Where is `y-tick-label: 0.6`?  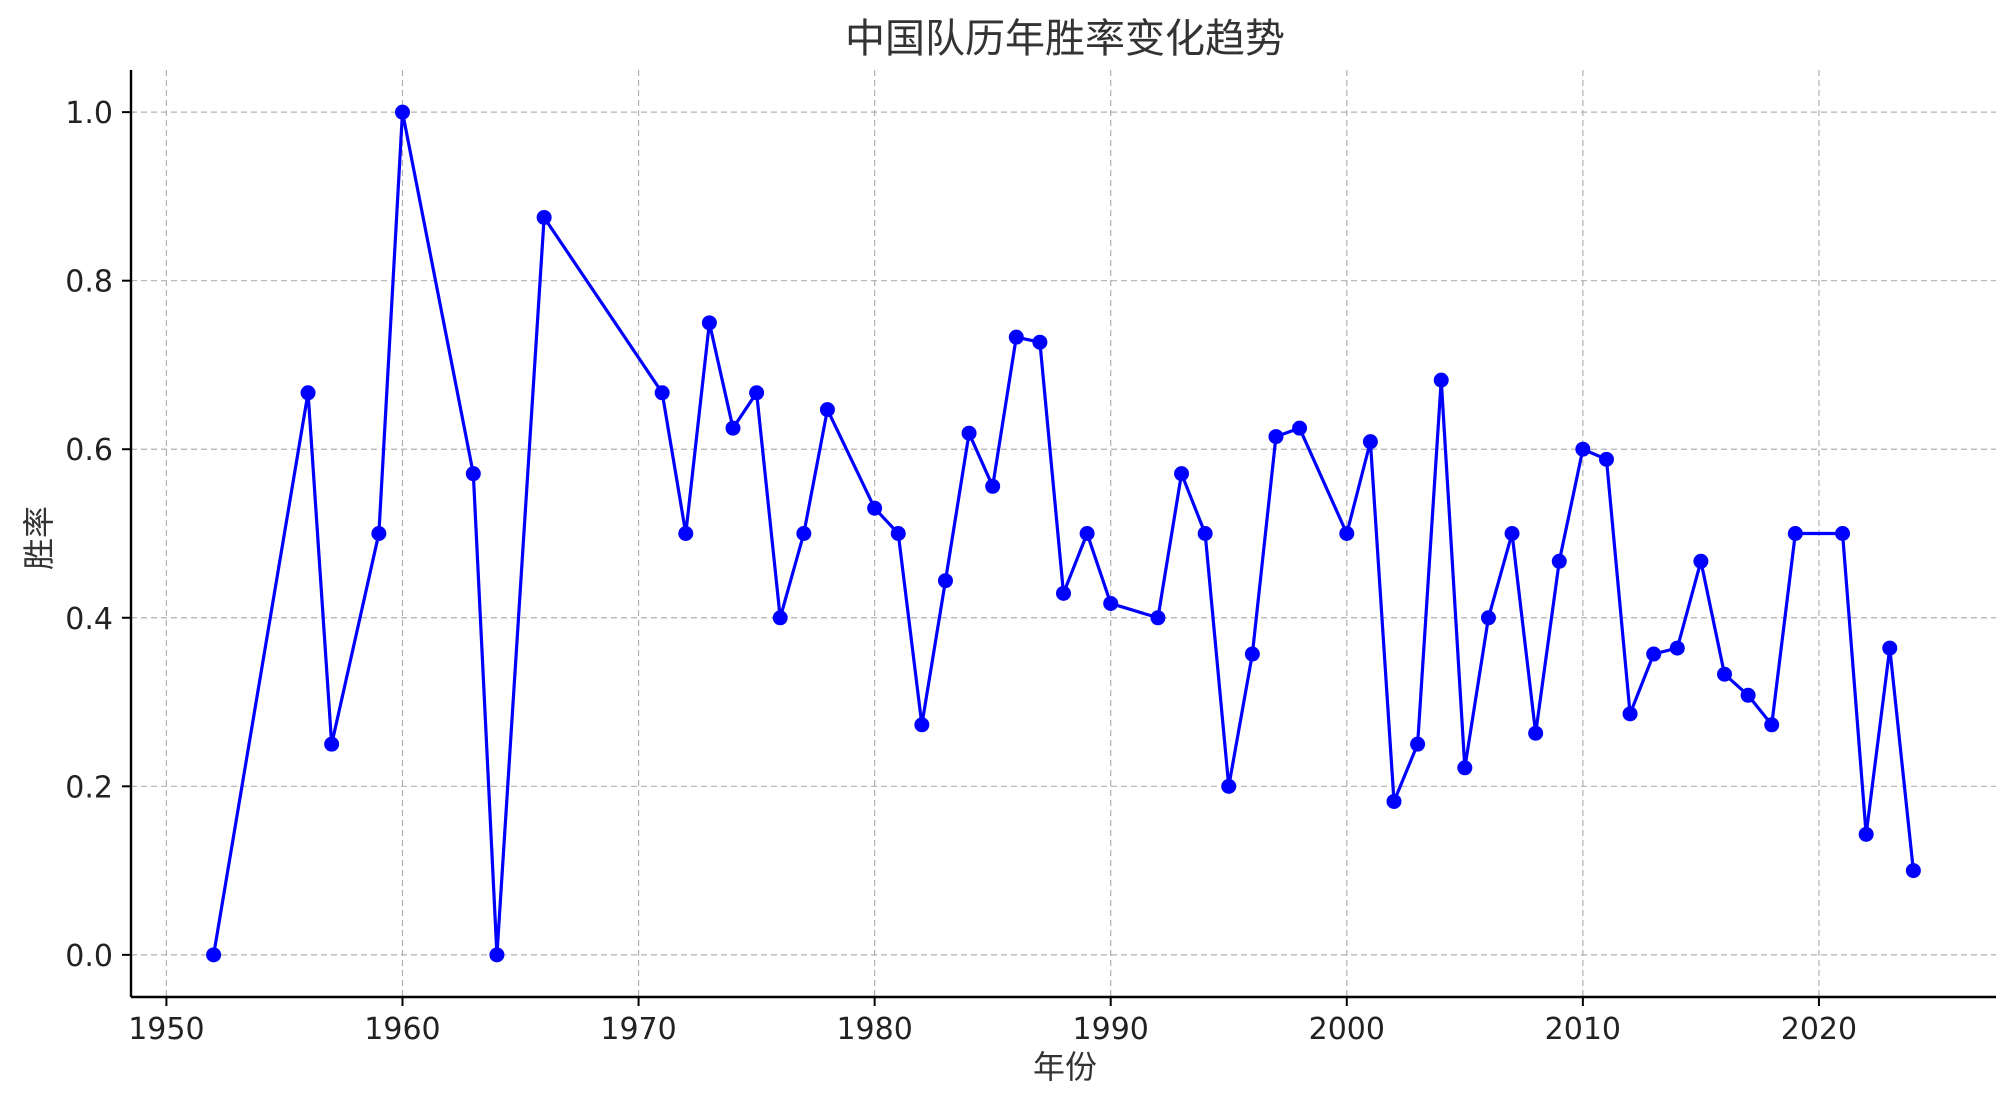 y-tick-label: 0.6 is located at coordinates (89, 450).